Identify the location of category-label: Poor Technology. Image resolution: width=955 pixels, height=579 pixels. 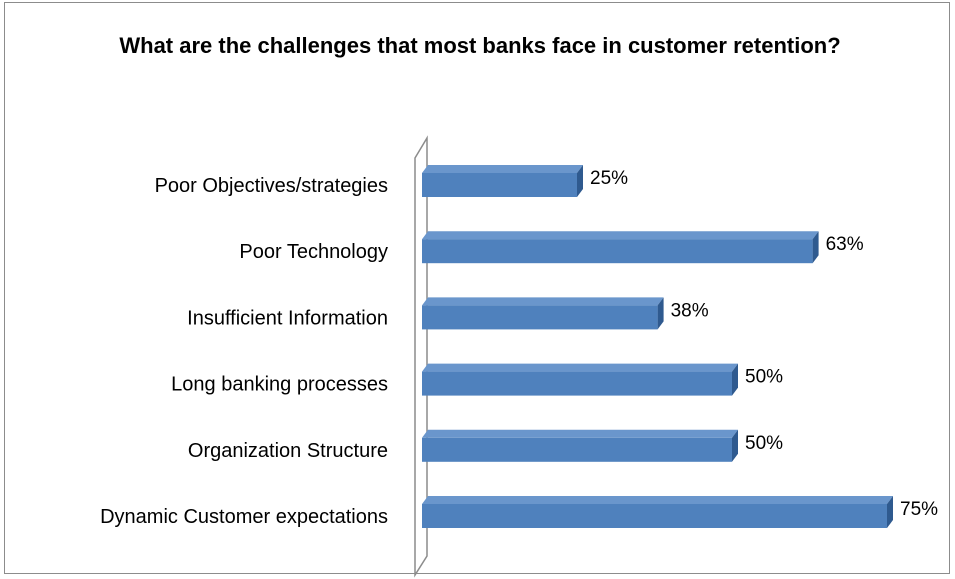
(313, 252).